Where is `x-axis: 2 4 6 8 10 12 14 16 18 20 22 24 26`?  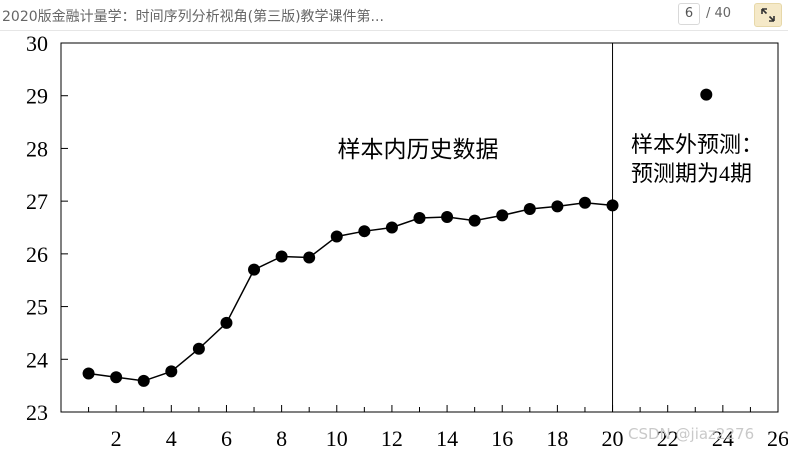
x-axis: 2 4 6 8 10 12 14 16 18 20 22 24 26 is located at coordinates (438, 428).